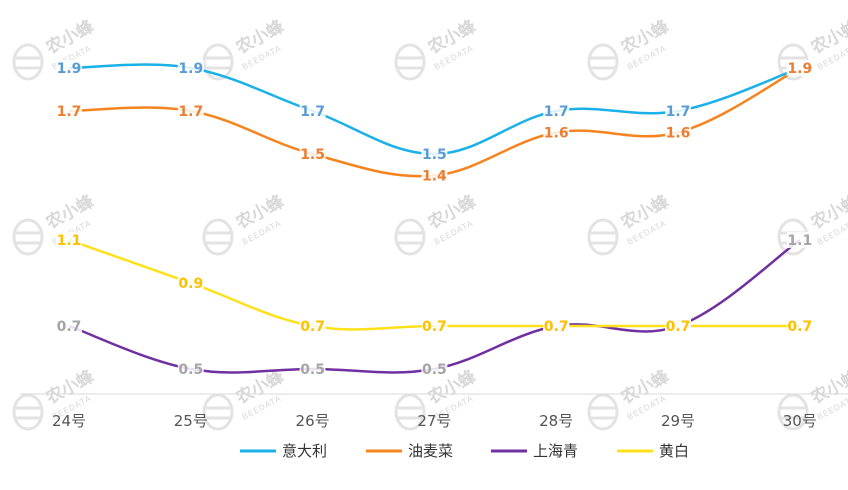  I want to click on x-tick-label: 27号, so click(434, 421).